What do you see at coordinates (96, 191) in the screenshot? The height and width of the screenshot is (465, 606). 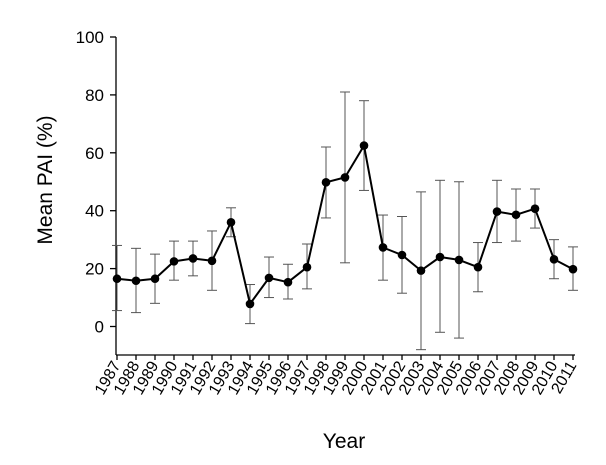 I see `y-axis: 0 20 40 60 80 100` at bounding box center [96, 191].